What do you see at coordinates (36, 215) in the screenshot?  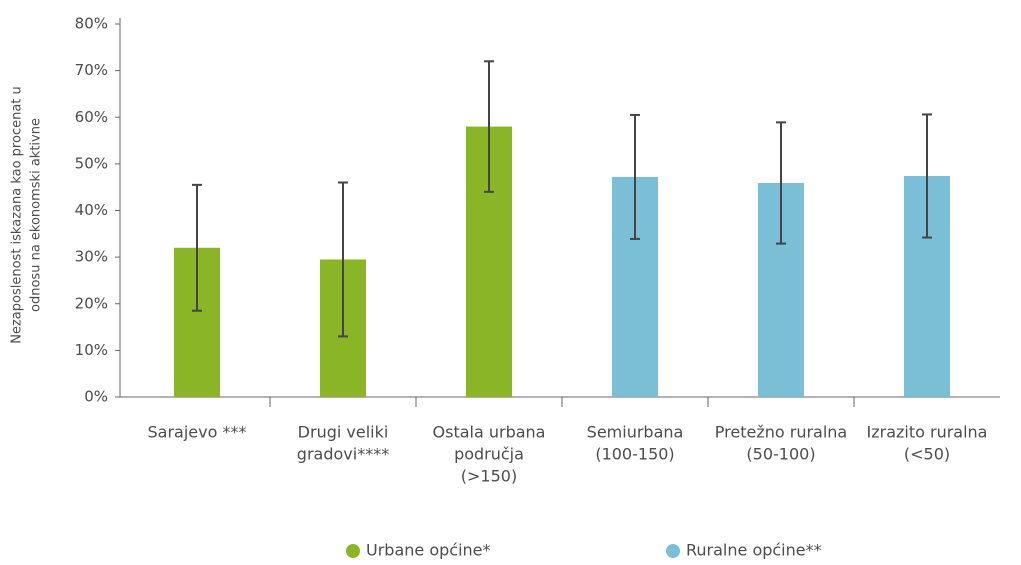 I see `y-axis-label: odnosu na ekonomski aktivne` at bounding box center [36, 215].